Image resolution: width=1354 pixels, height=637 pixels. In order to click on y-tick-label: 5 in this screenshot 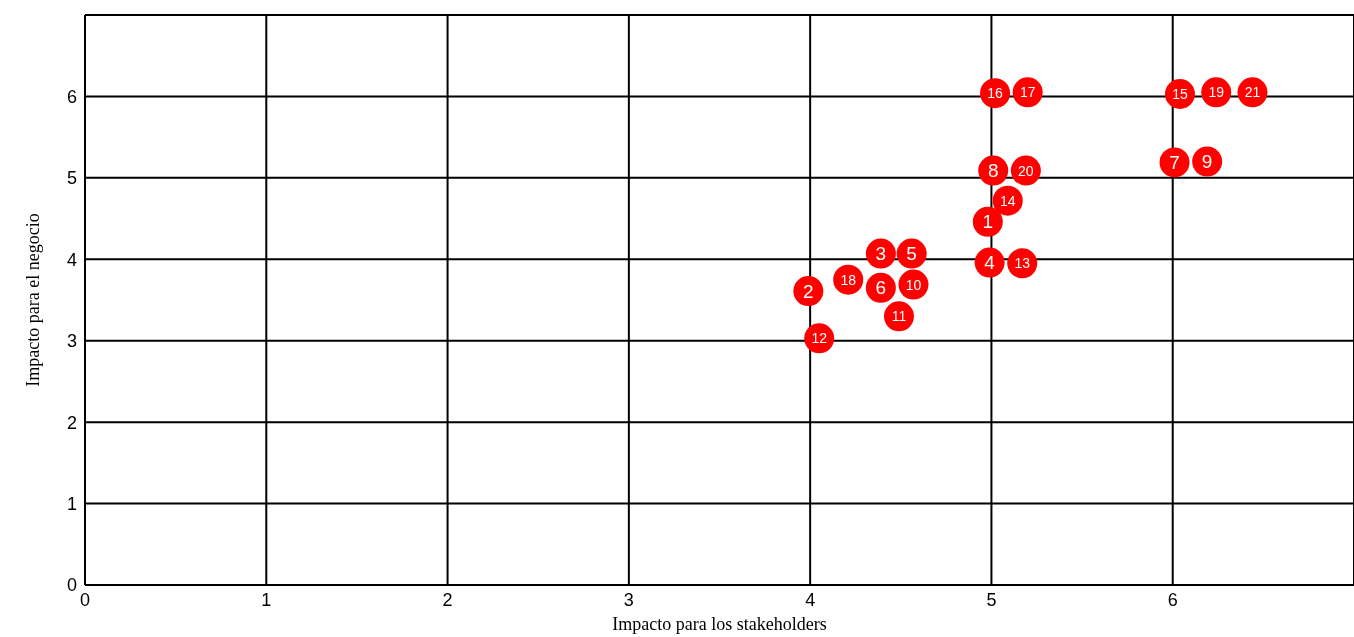, I will do `click(71, 178)`.